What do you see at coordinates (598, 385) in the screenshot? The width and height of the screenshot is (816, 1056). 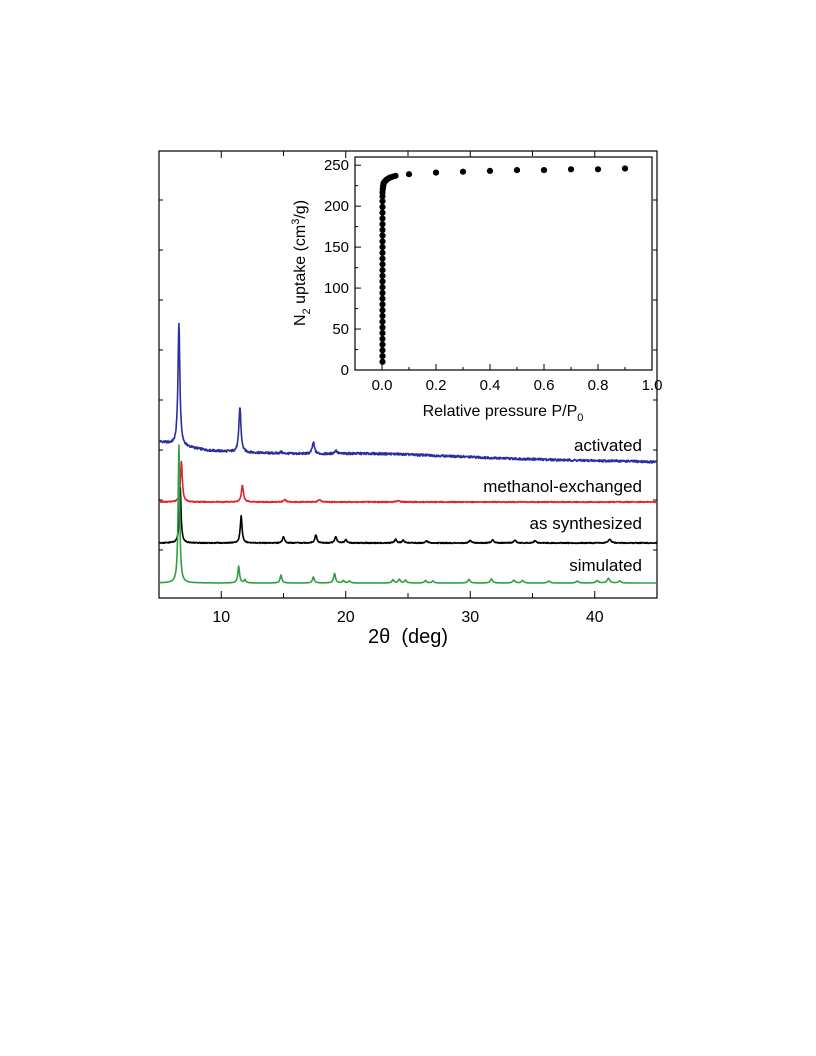 I see `inset-x-tick-label: 0.8` at bounding box center [598, 385].